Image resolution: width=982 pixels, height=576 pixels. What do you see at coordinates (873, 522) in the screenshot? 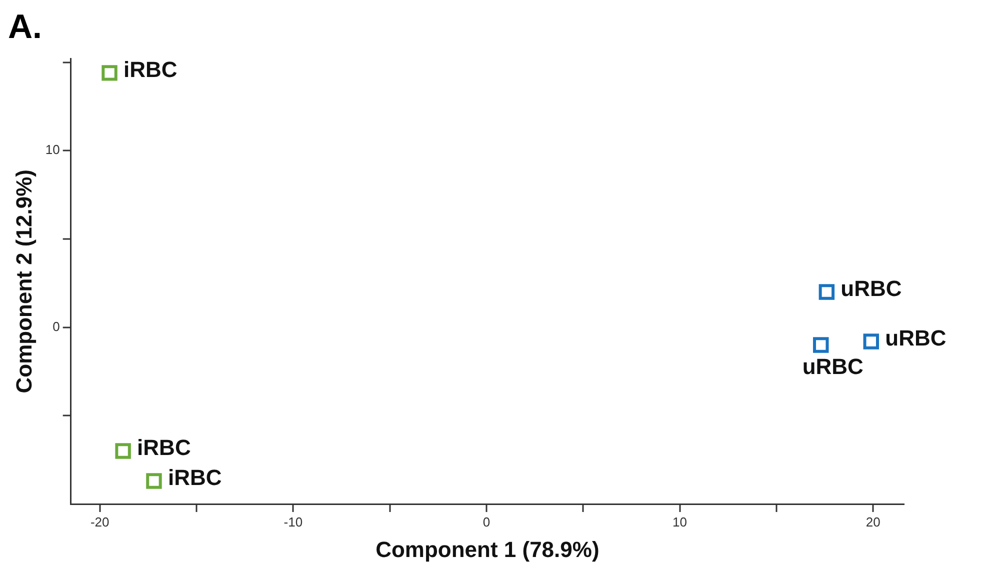
I see `x-tick-label: 20` at bounding box center [873, 522].